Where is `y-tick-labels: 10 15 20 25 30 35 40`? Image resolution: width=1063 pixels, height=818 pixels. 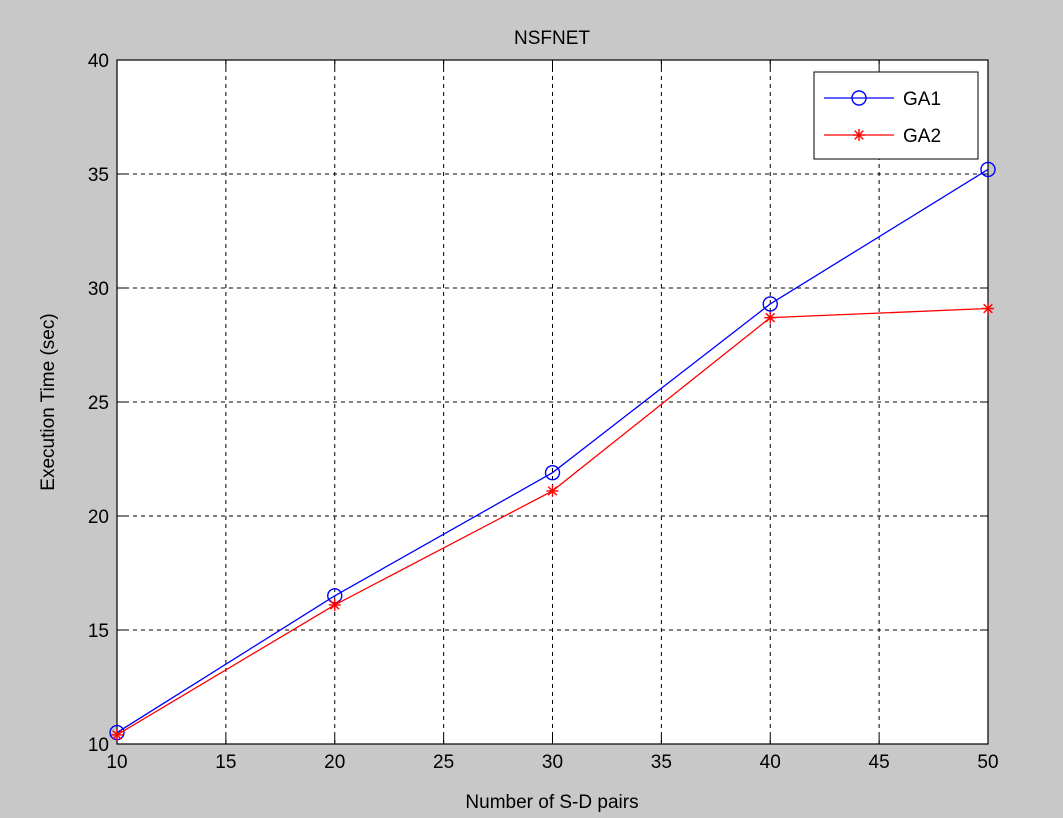
y-tick-labels: 10 15 20 25 30 35 40 is located at coordinates (98, 403).